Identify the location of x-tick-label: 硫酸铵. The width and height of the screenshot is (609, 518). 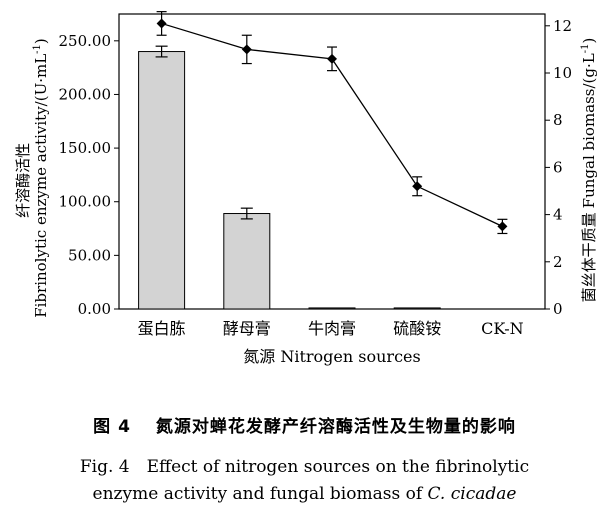
(417, 328).